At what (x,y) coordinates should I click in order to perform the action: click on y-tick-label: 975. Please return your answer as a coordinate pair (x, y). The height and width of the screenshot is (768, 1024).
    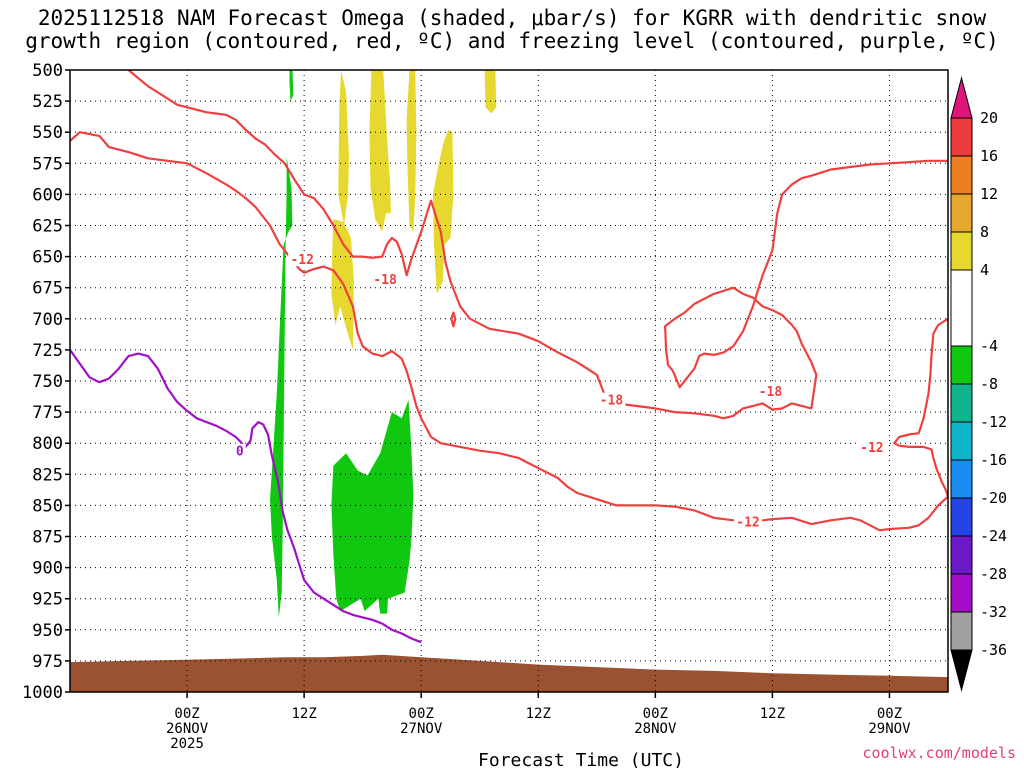
    Looking at the image, I should click on (47, 662).